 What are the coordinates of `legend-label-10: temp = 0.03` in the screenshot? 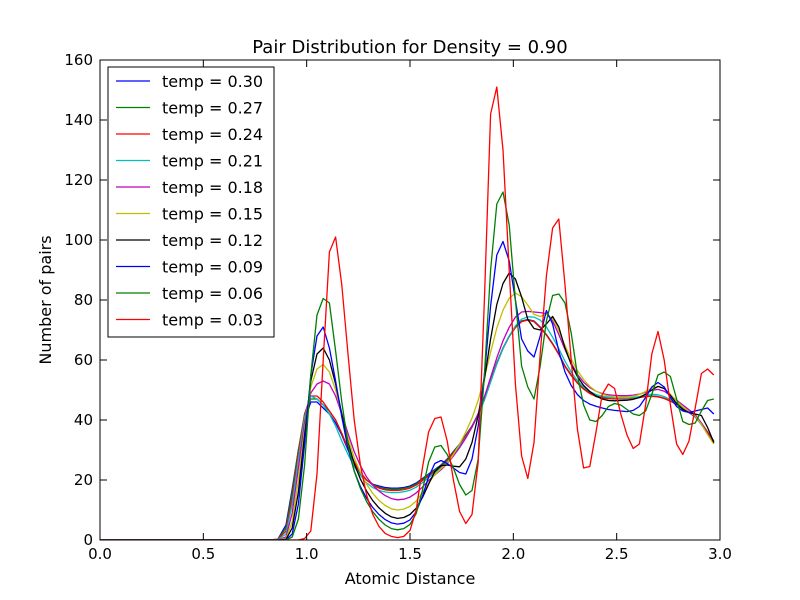 It's located at (212, 320).